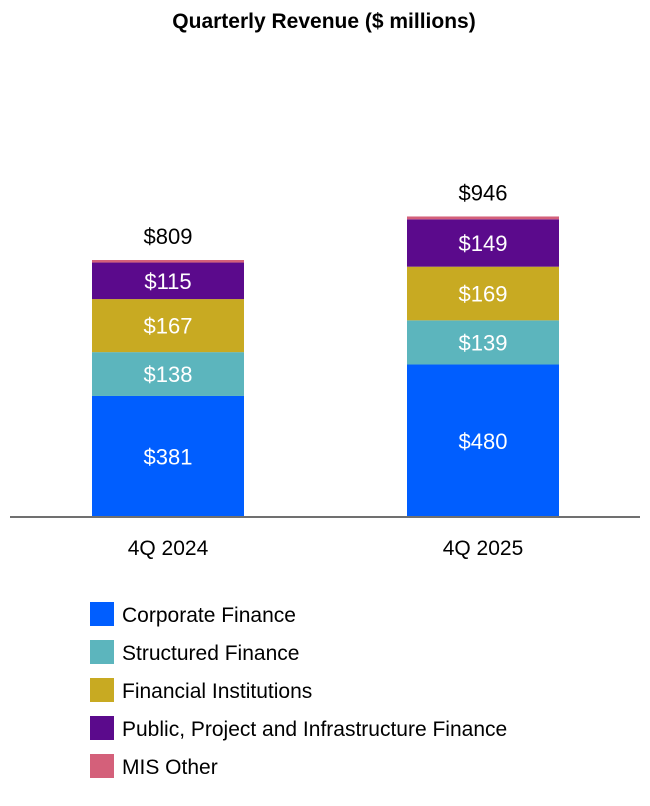 The height and width of the screenshot is (806, 650). I want to click on chart-title: Quarterly Revenue ($ millions), so click(323, 21).